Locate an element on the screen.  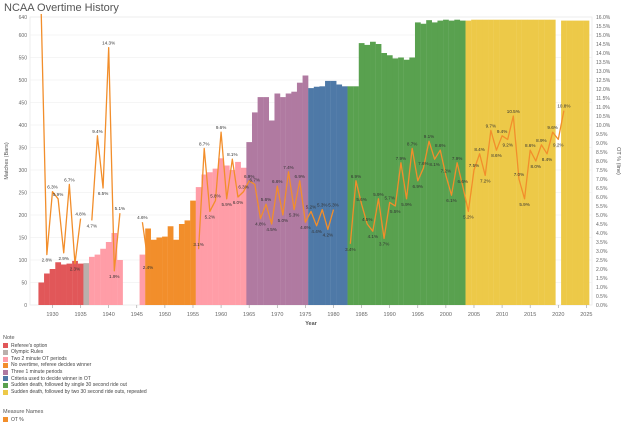
ot-pct-data-label: 7.9% is located at coordinates (401, 158).